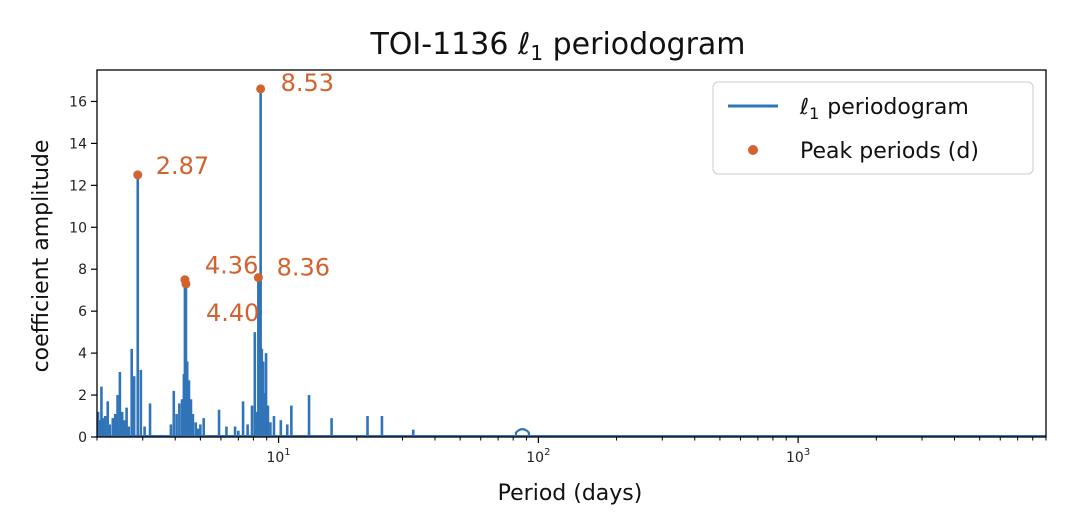 This screenshot has width=1088, height=518. What do you see at coordinates (814, 113) in the screenshot?
I see `legend-line-sub: 1` at bounding box center [814, 113].